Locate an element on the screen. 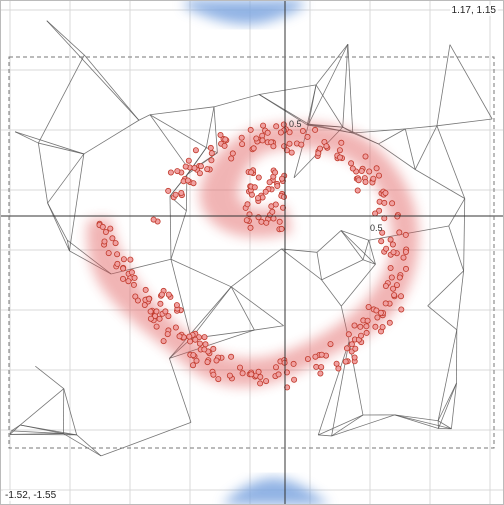 This screenshot has height=505, width=504. blue-blob-top is located at coordinates (244, 12).